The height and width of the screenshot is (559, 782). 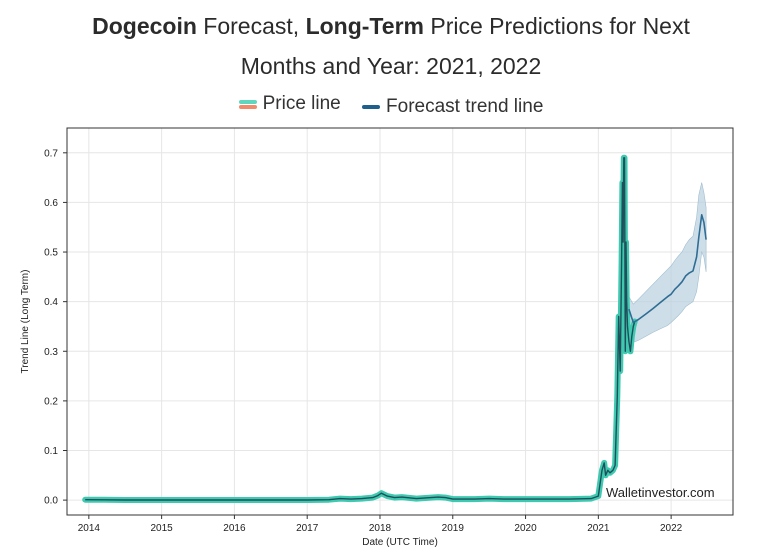 What do you see at coordinates (51, 451) in the screenshot?
I see `y-tick-label: 0.1` at bounding box center [51, 451].